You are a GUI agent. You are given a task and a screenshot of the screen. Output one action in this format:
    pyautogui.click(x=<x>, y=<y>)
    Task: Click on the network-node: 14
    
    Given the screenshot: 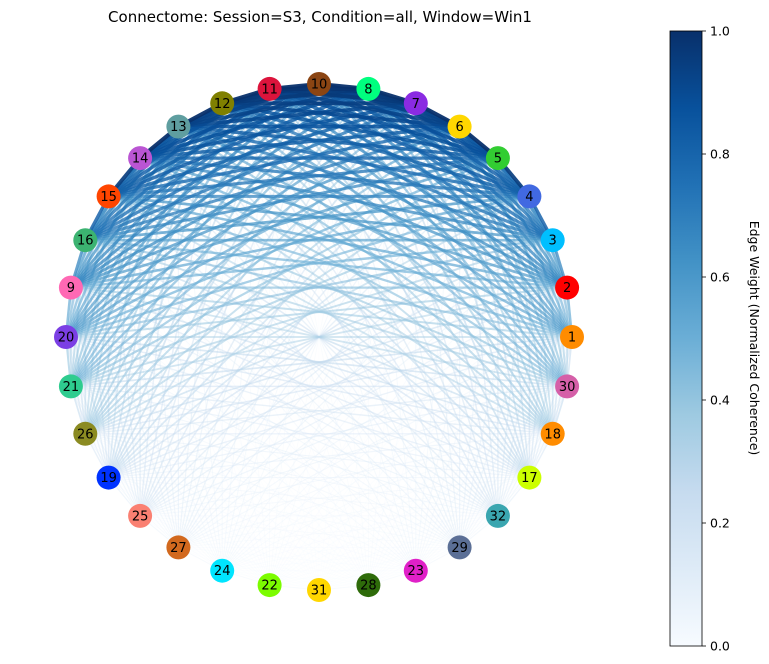 What is the action you would take?
    pyautogui.click(x=140, y=158)
    